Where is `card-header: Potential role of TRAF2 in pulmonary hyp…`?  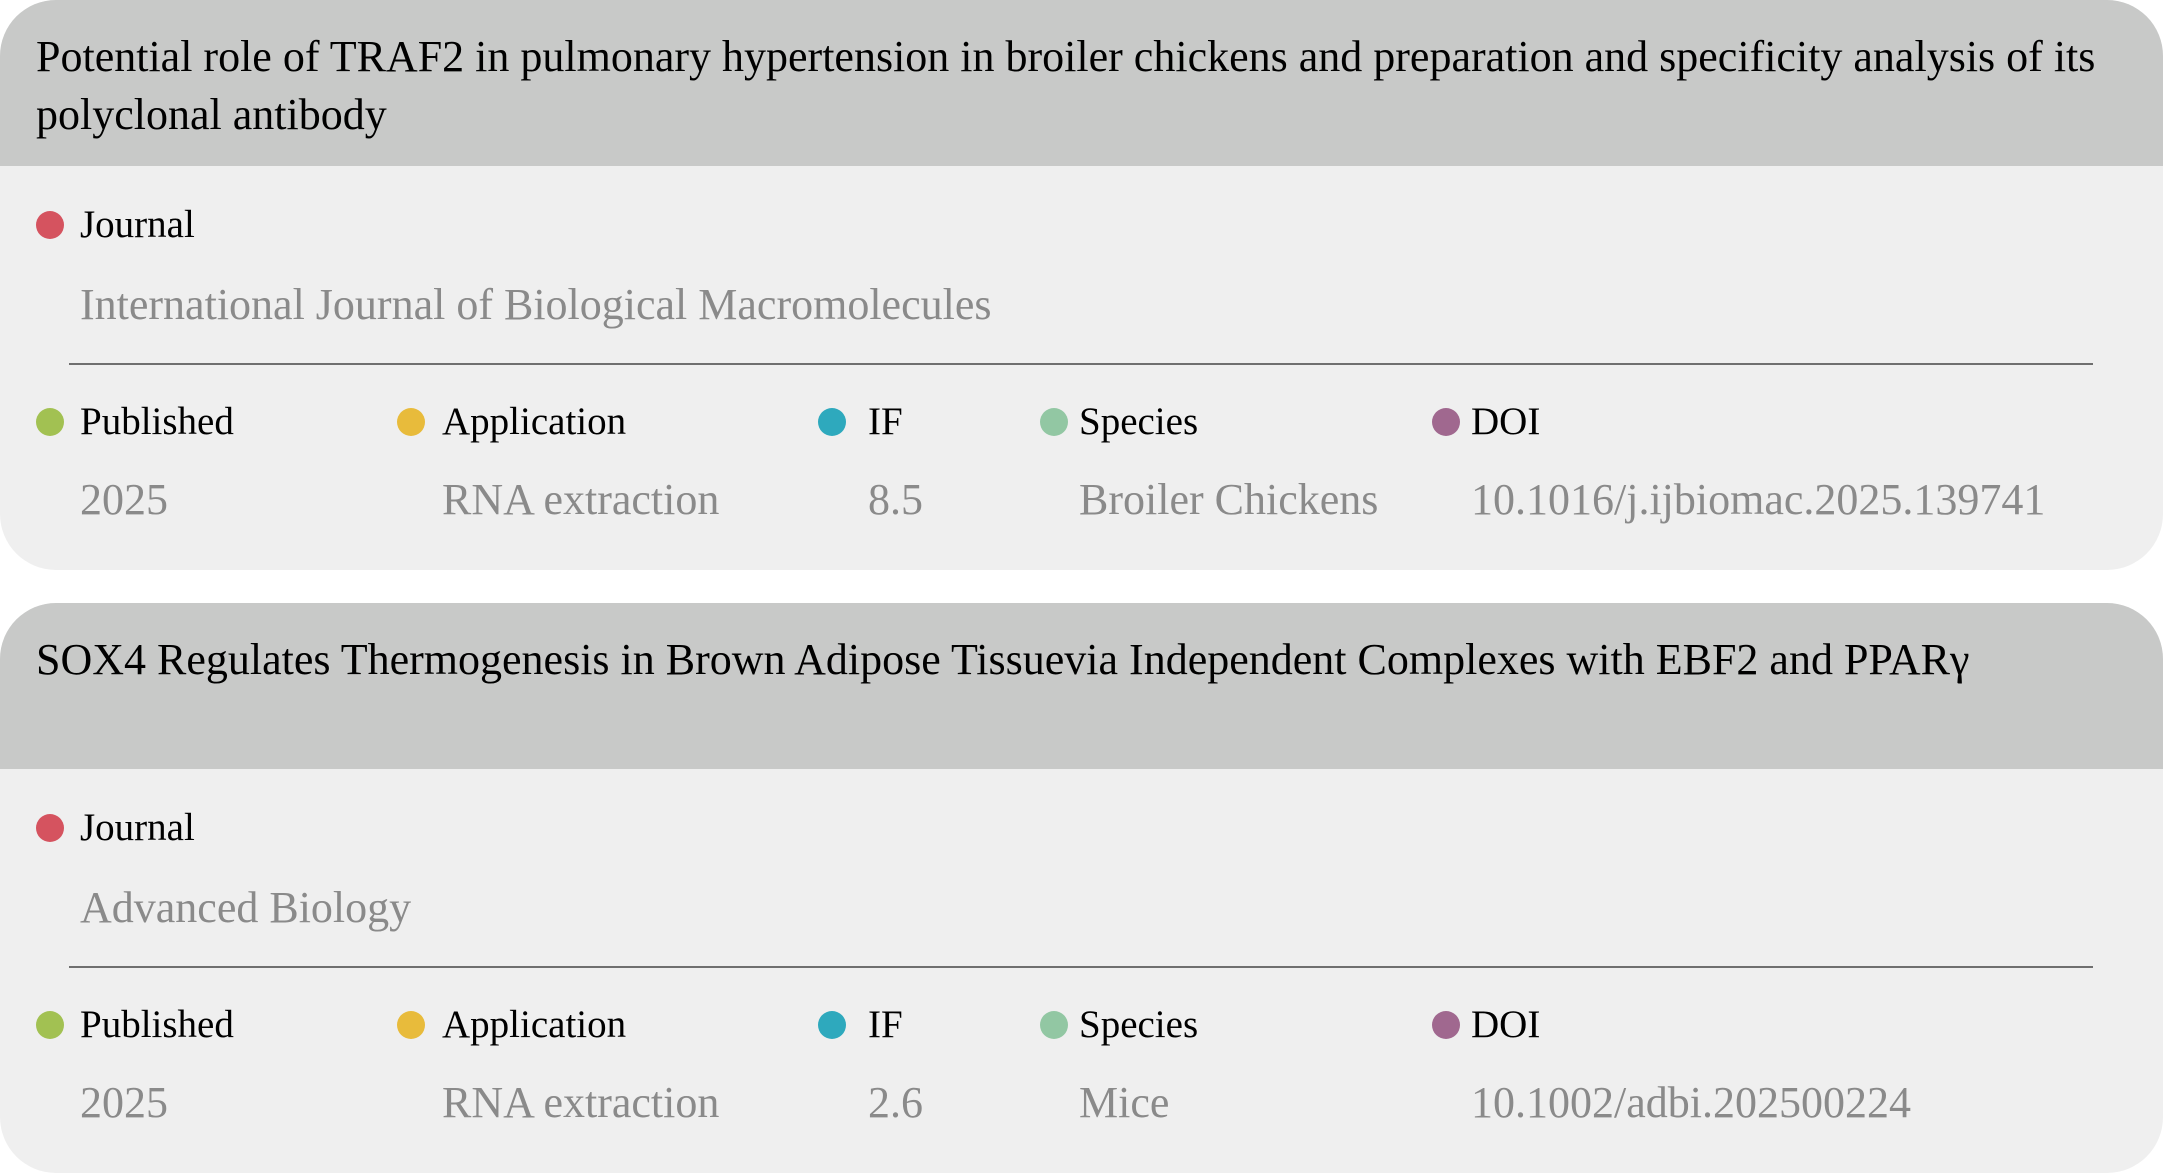 card-header: Potential role of TRAF2 in pulmonary hyp… is located at coordinates (1081, 83).